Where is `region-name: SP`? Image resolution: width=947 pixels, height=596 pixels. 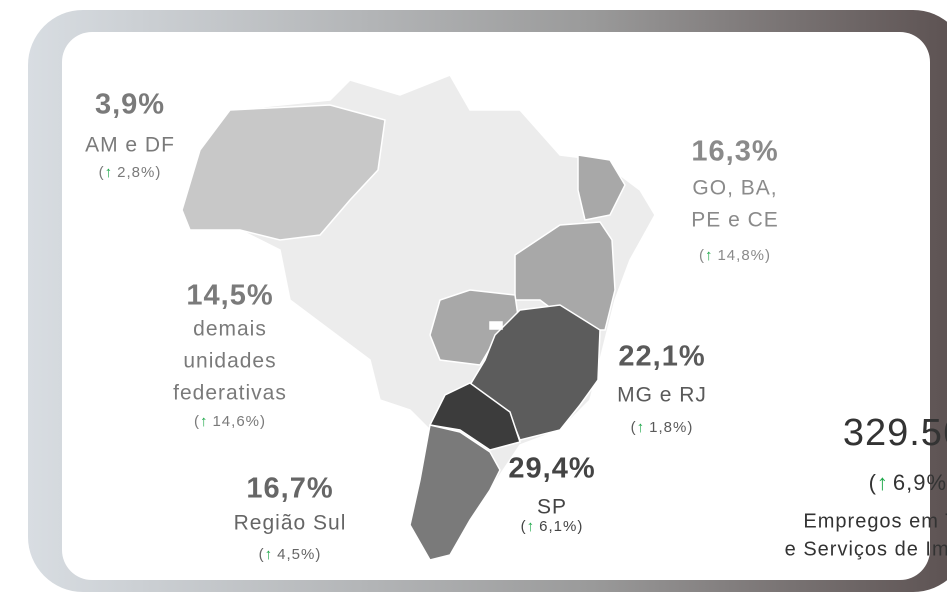 region-name: SP is located at coordinates (552, 507).